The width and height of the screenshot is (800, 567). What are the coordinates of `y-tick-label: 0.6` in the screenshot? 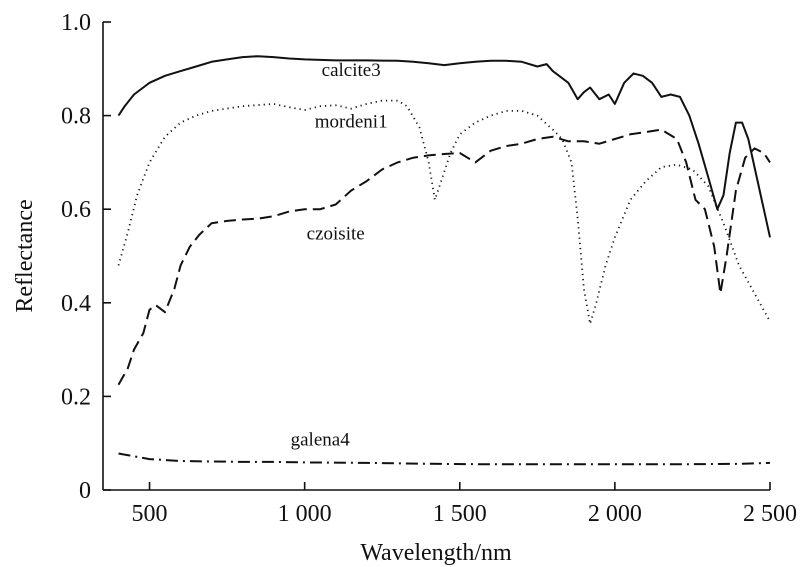 It's located at (76, 210).